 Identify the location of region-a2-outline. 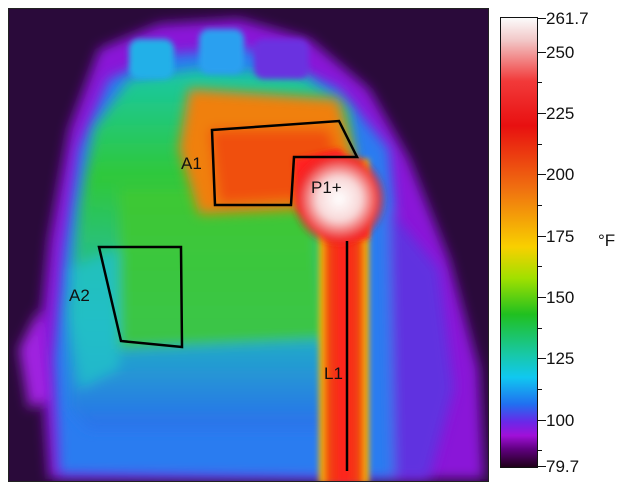
(140, 297).